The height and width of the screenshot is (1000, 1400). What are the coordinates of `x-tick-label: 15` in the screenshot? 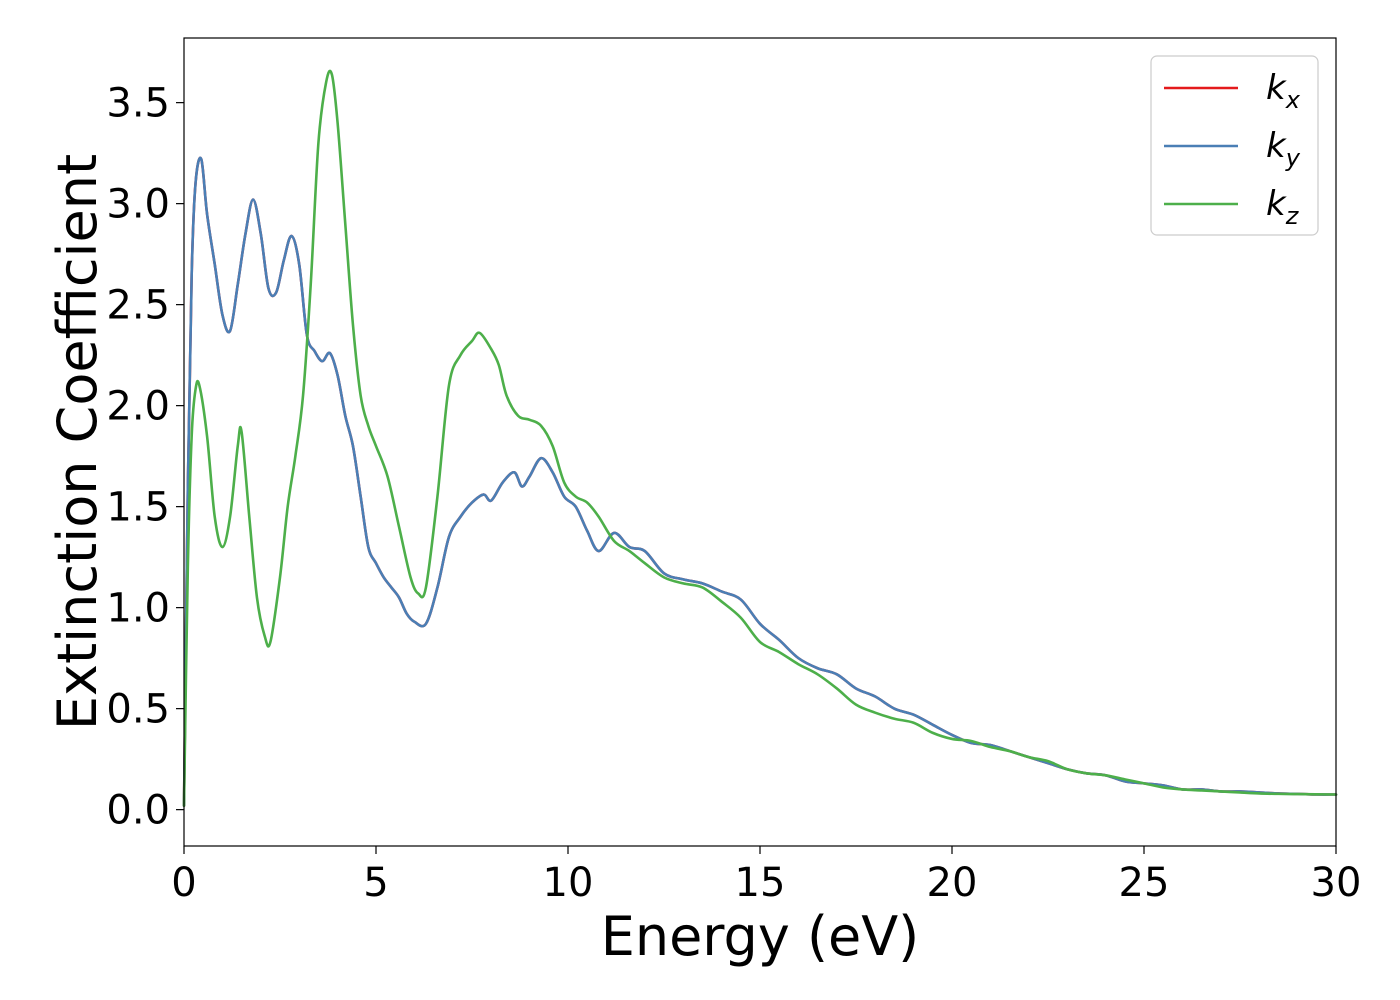 It's located at (760, 883).